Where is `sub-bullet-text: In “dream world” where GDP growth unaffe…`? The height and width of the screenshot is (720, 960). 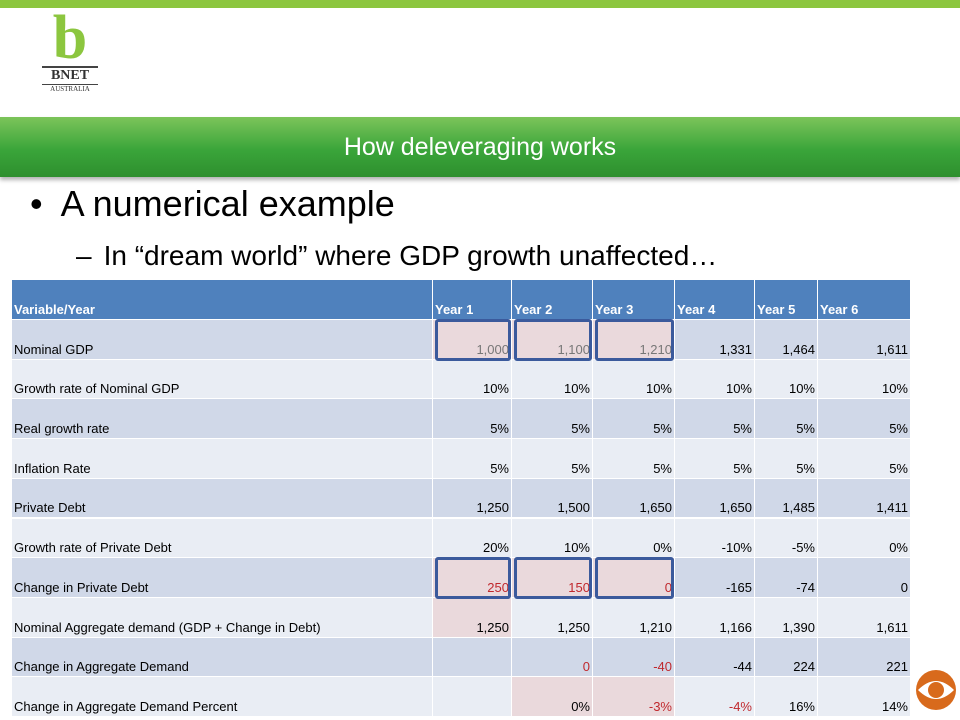 sub-bullet-text: In “dream world” where GDP growth unaffe… is located at coordinates (410, 255).